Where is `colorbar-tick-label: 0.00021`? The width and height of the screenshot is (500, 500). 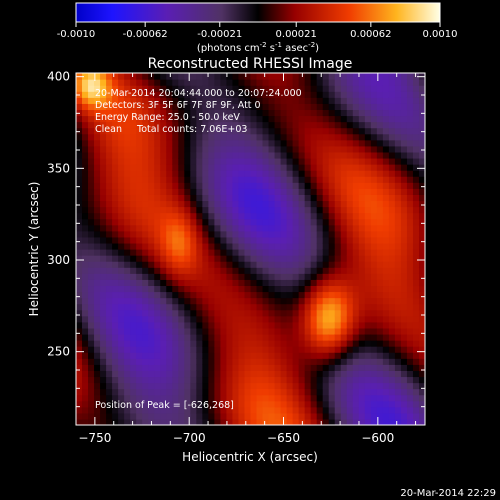 colorbar-tick-label: 0.00021 is located at coordinates (296, 34).